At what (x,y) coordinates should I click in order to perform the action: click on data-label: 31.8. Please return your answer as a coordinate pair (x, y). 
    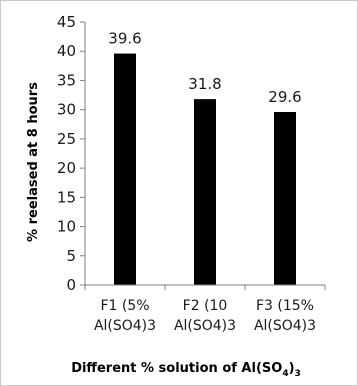
    Looking at the image, I should click on (204, 84).